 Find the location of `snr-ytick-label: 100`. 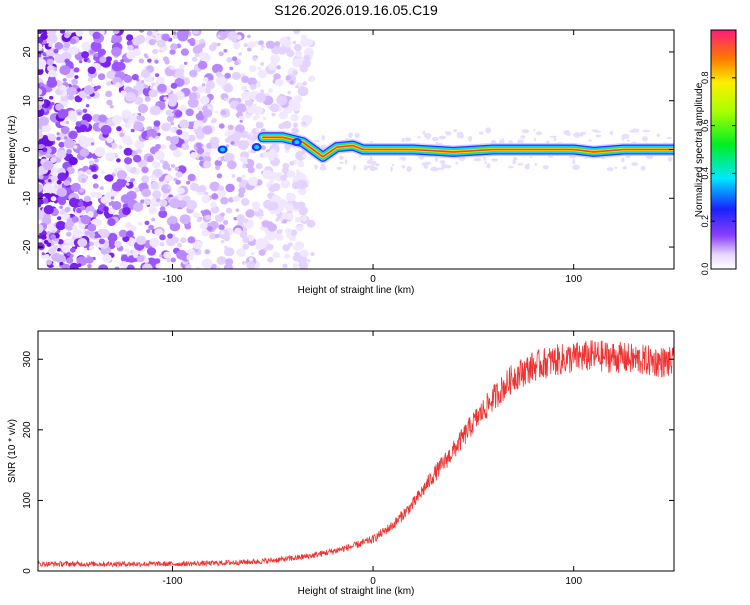

snr-ytick-label: 100 is located at coordinates (27, 500).